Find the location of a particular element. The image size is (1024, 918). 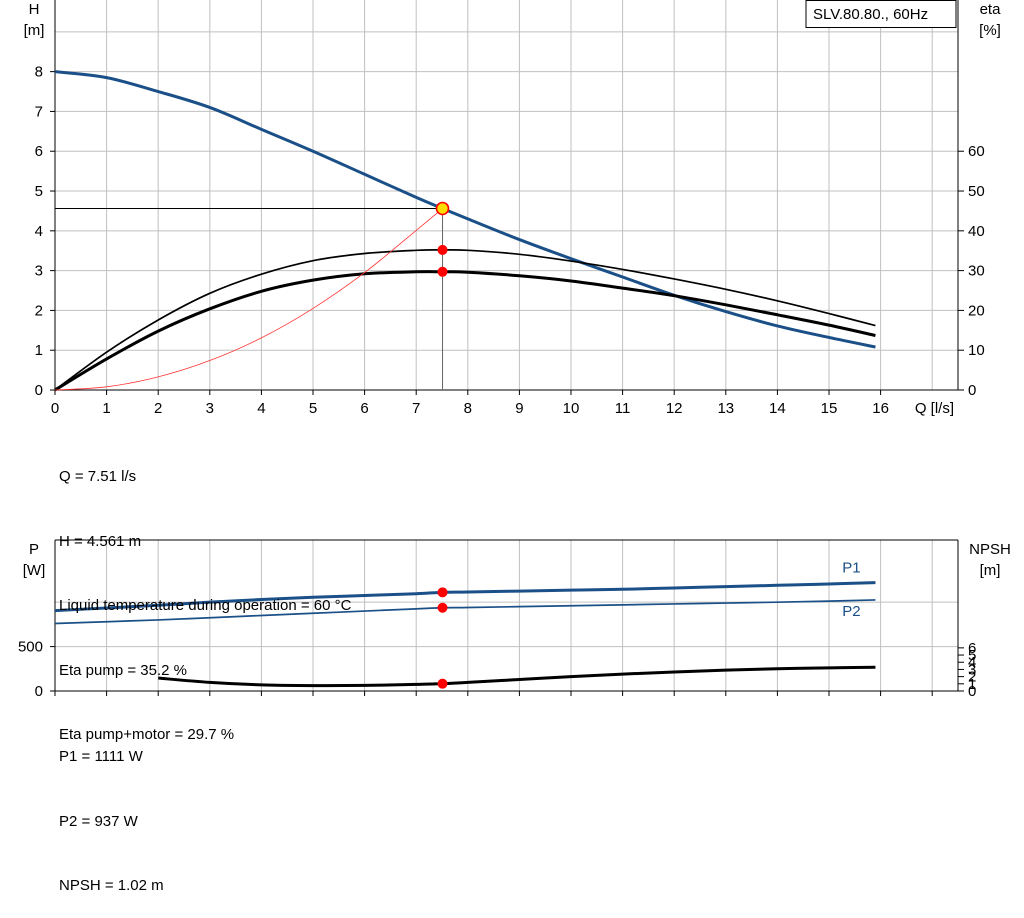

plot-area is located at coordinates (506, 615).